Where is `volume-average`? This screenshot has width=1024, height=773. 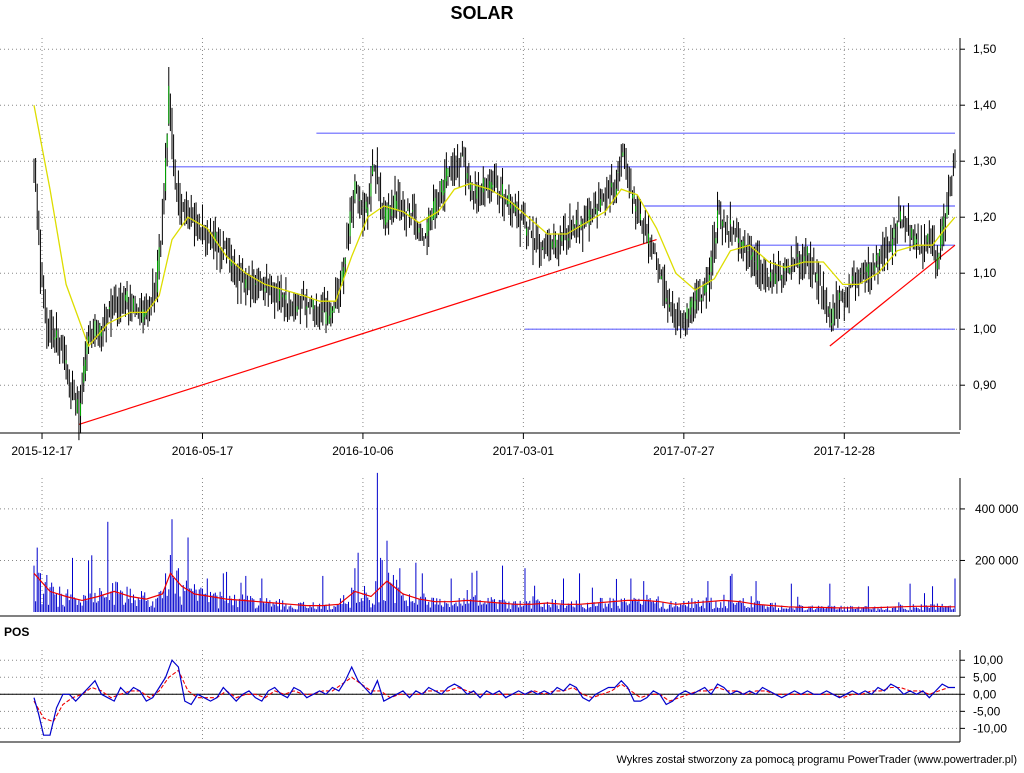 volume-average is located at coordinates (494, 590).